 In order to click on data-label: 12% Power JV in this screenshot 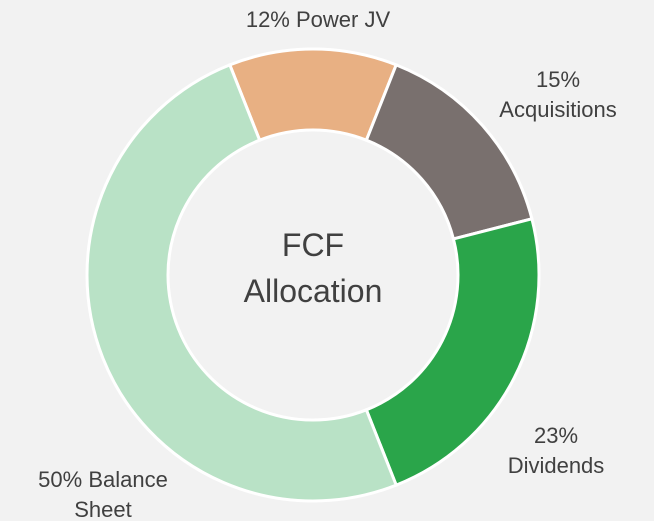, I will do `click(318, 20)`.